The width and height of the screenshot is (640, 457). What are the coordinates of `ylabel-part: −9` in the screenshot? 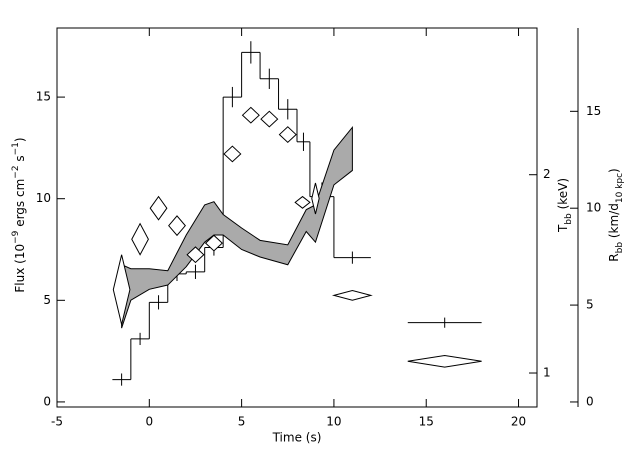 It's located at (16, 237).